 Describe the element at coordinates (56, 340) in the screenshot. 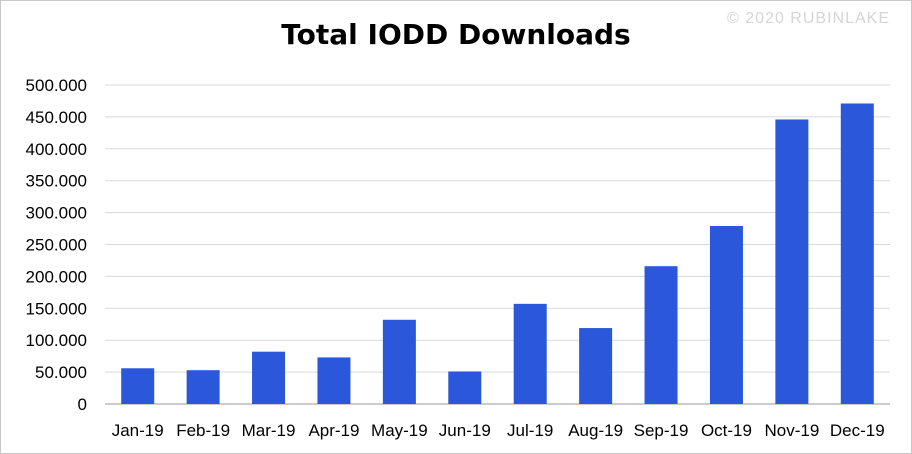

I see `y-tick-label: 100.000` at that location.